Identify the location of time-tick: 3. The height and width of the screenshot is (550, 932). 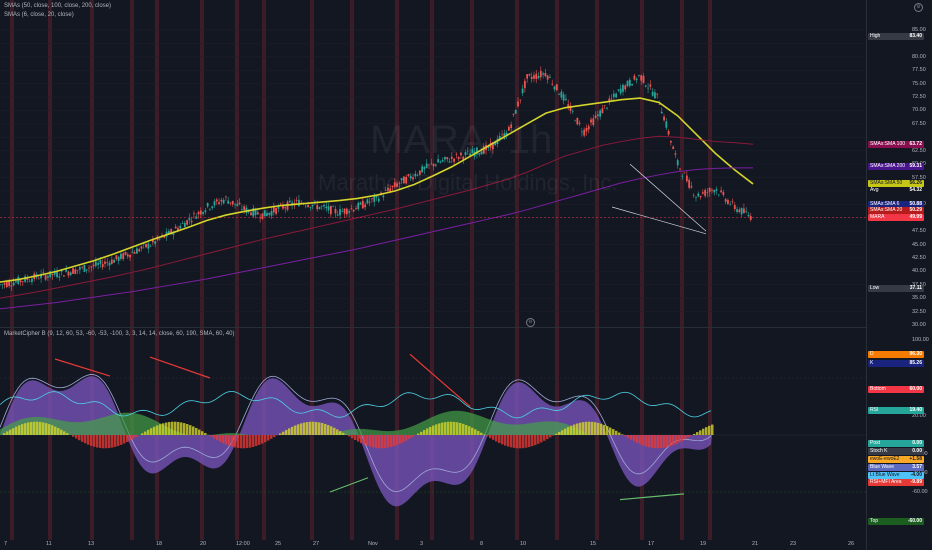
(422, 544).